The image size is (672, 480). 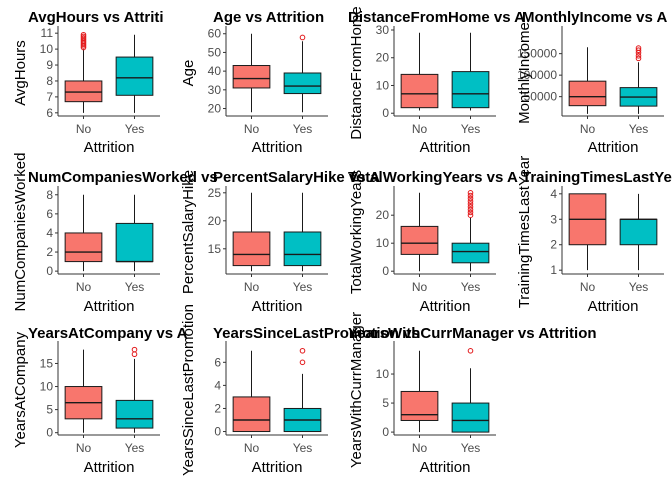 What do you see at coordinates (385, 403) in the screenshot?
I see `y-tick-label: 5` at bounding box center [385, 403].